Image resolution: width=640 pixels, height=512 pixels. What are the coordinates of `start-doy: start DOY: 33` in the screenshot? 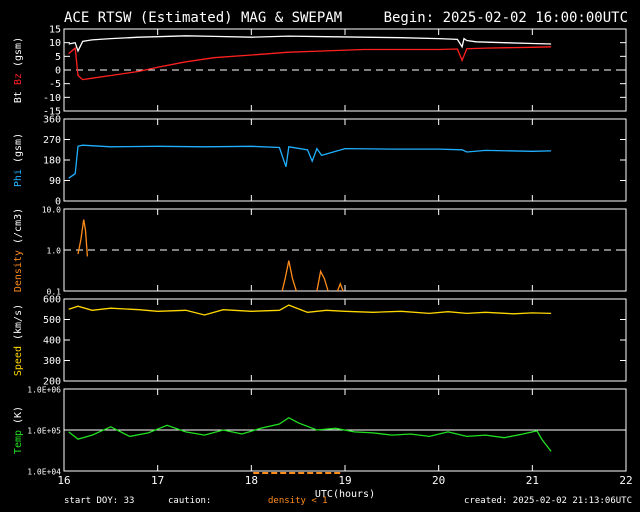 It's located at (99, 501).